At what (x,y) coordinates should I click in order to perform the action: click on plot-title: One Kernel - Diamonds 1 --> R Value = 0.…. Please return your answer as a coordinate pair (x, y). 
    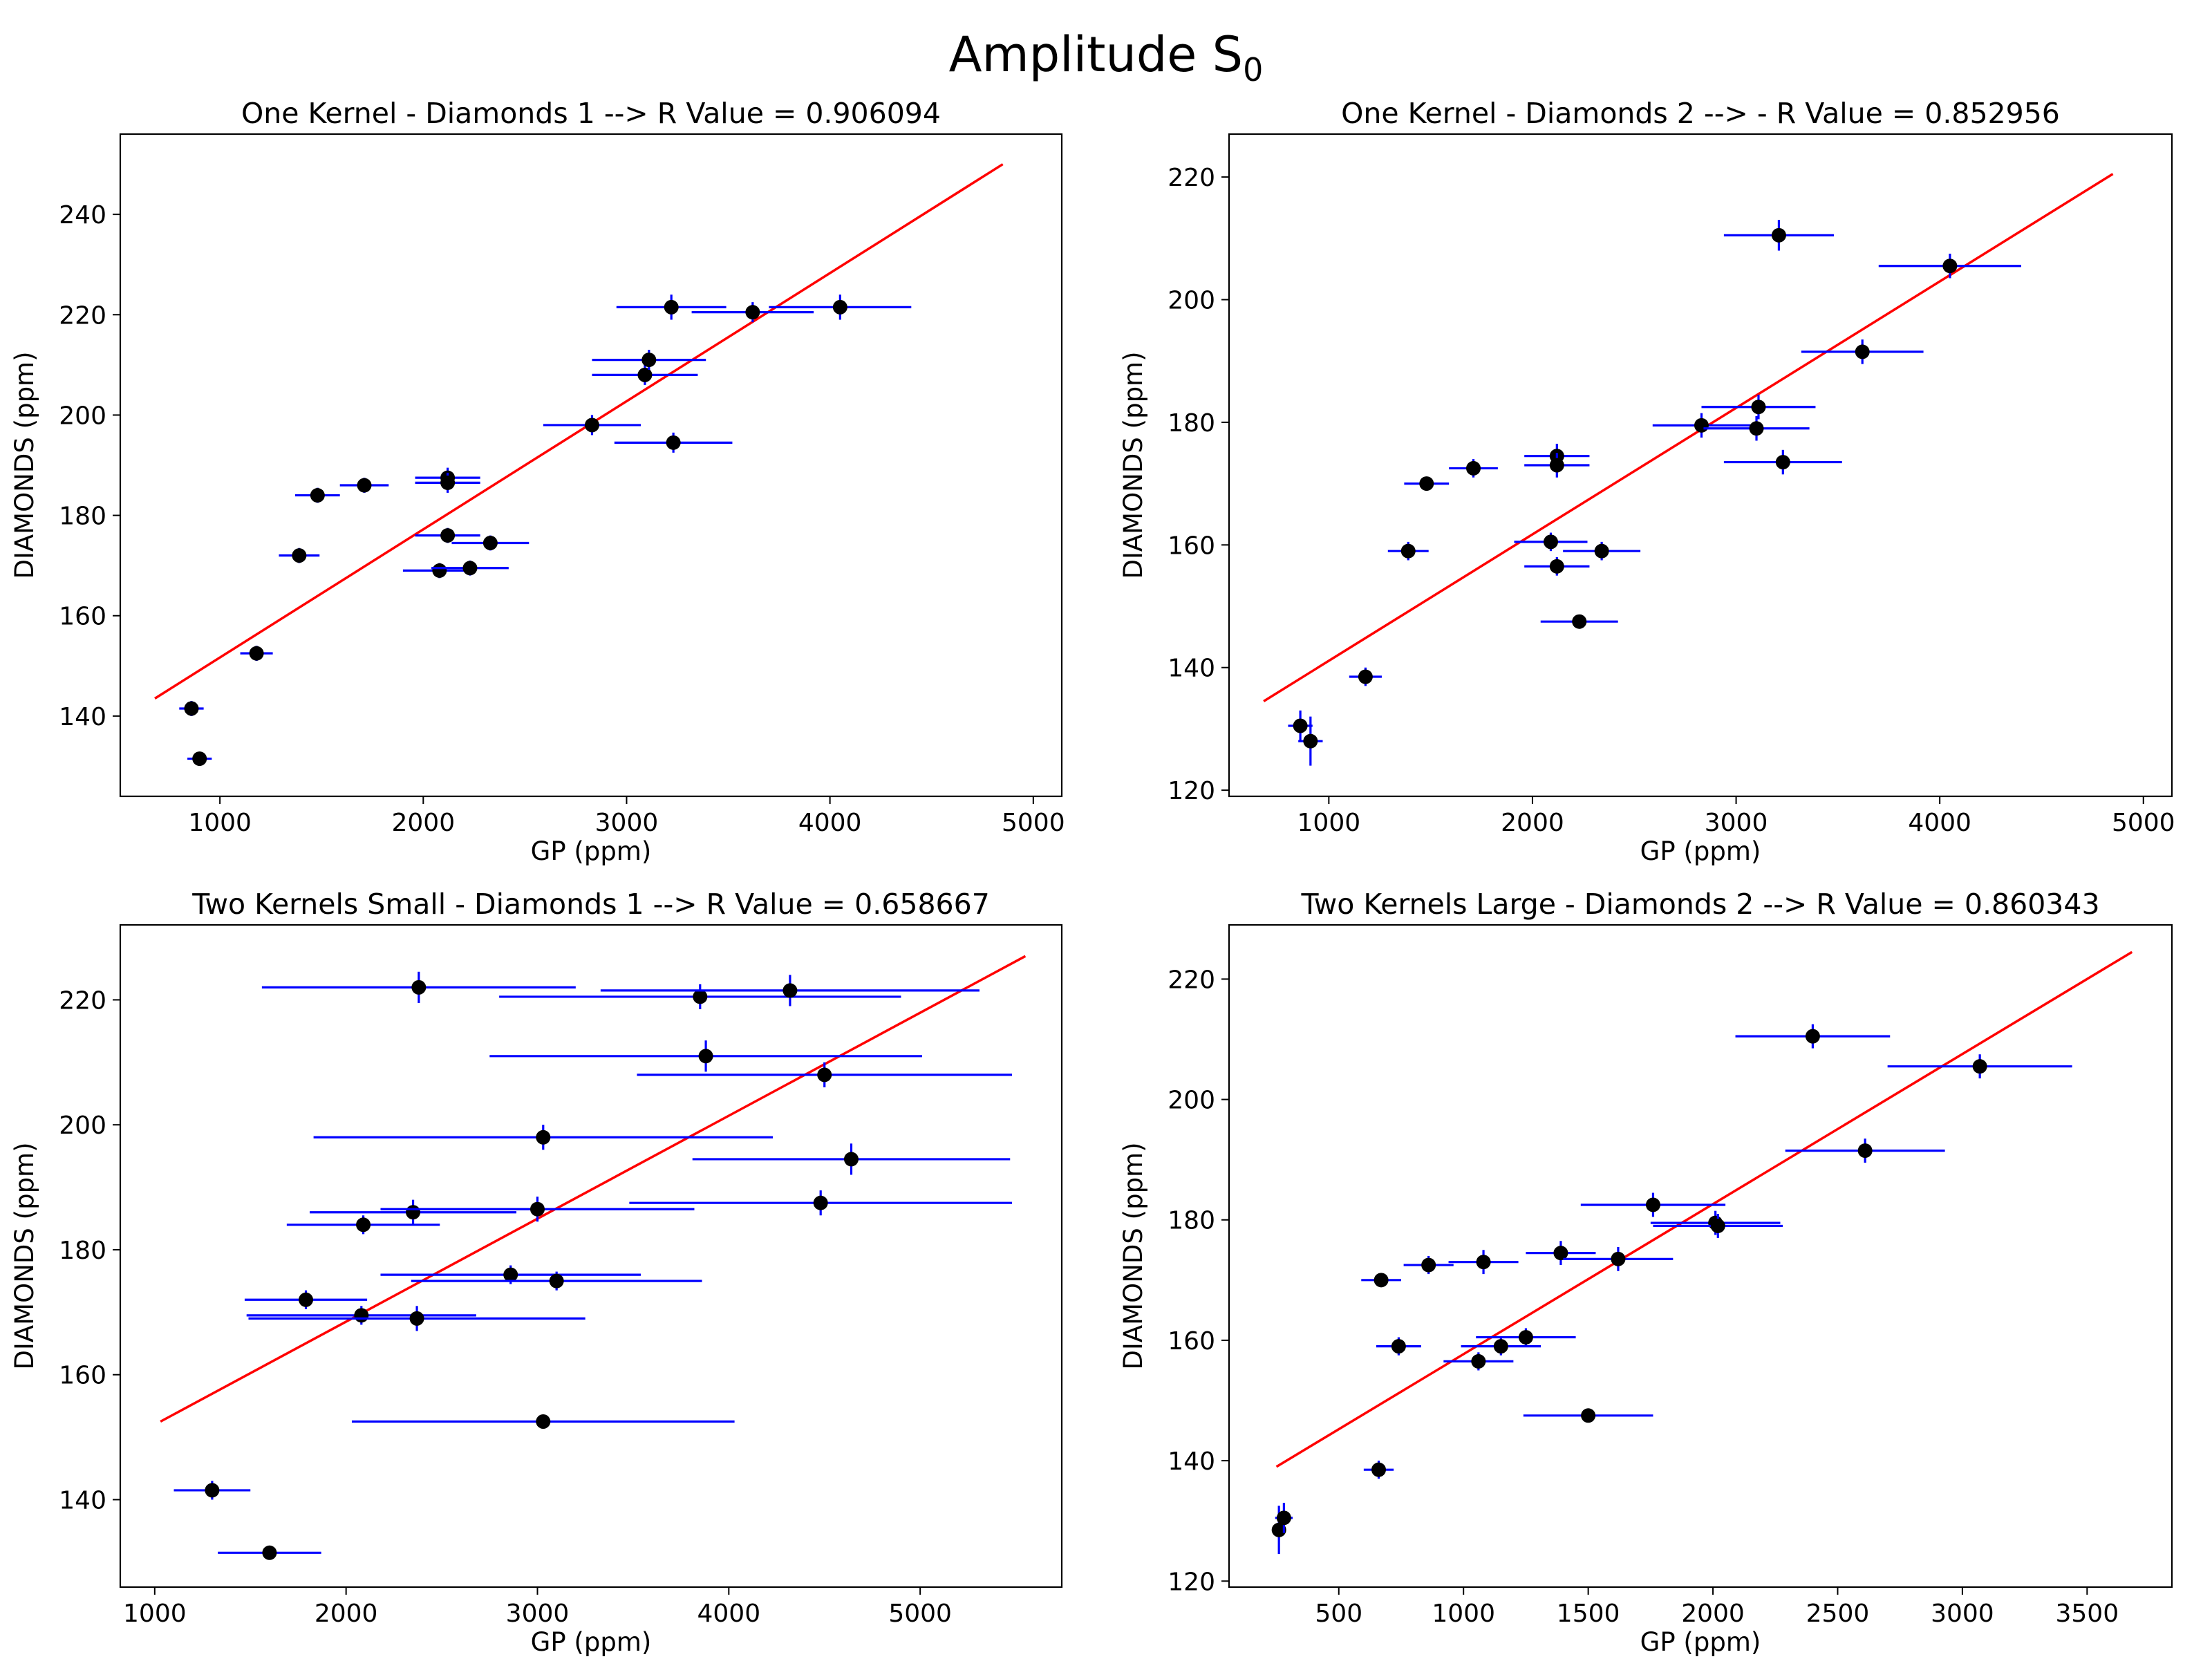
    Looking at the image, I should click on (591, 114).